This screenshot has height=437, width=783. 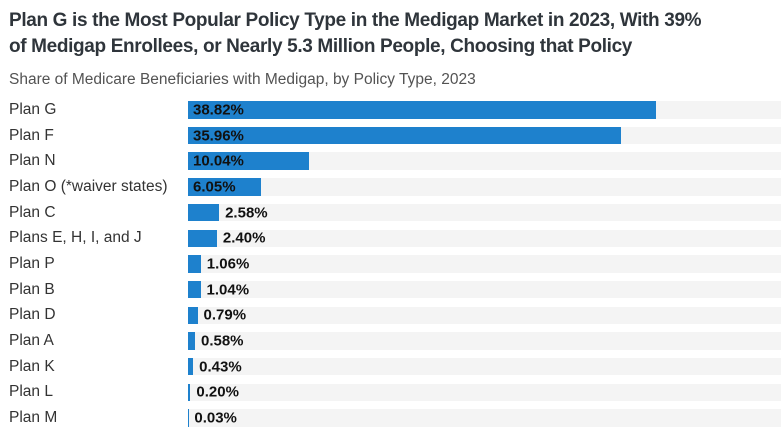 What do you see at coordinates (218, 110) in the screenshot?
I see `value-label: 38.82%` at bounding box center [218, 110].